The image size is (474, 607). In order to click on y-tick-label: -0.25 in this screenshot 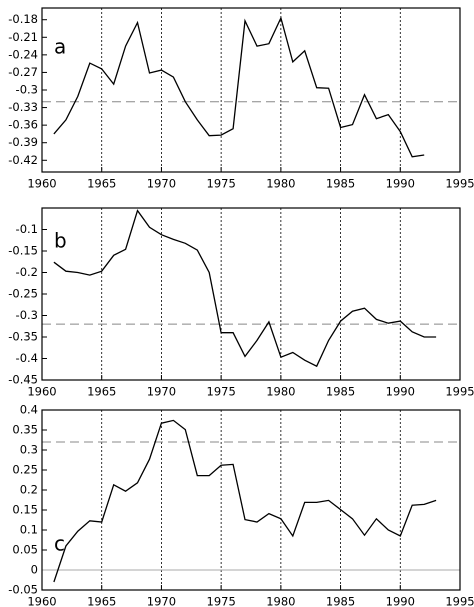, I will do `click(23, 294)`.